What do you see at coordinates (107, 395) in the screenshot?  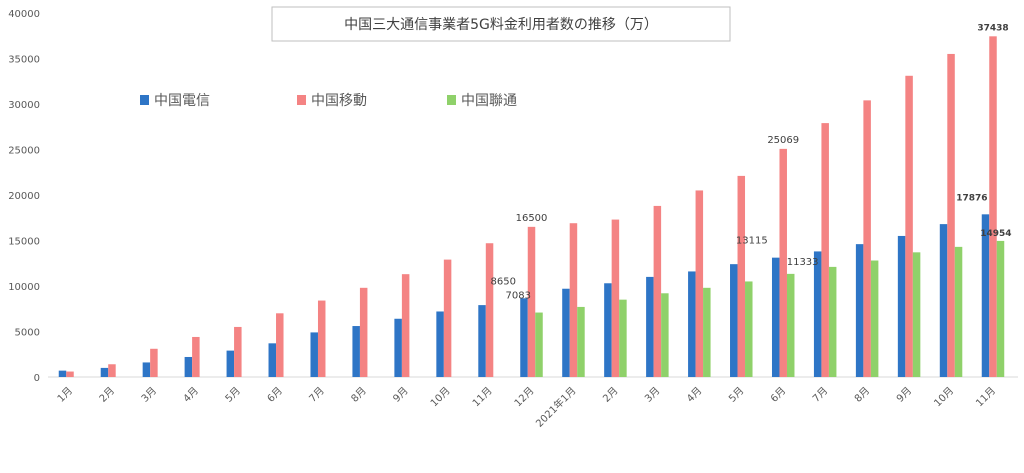 I see `x-tick-label: 2月` at bounding box center [107, 395].